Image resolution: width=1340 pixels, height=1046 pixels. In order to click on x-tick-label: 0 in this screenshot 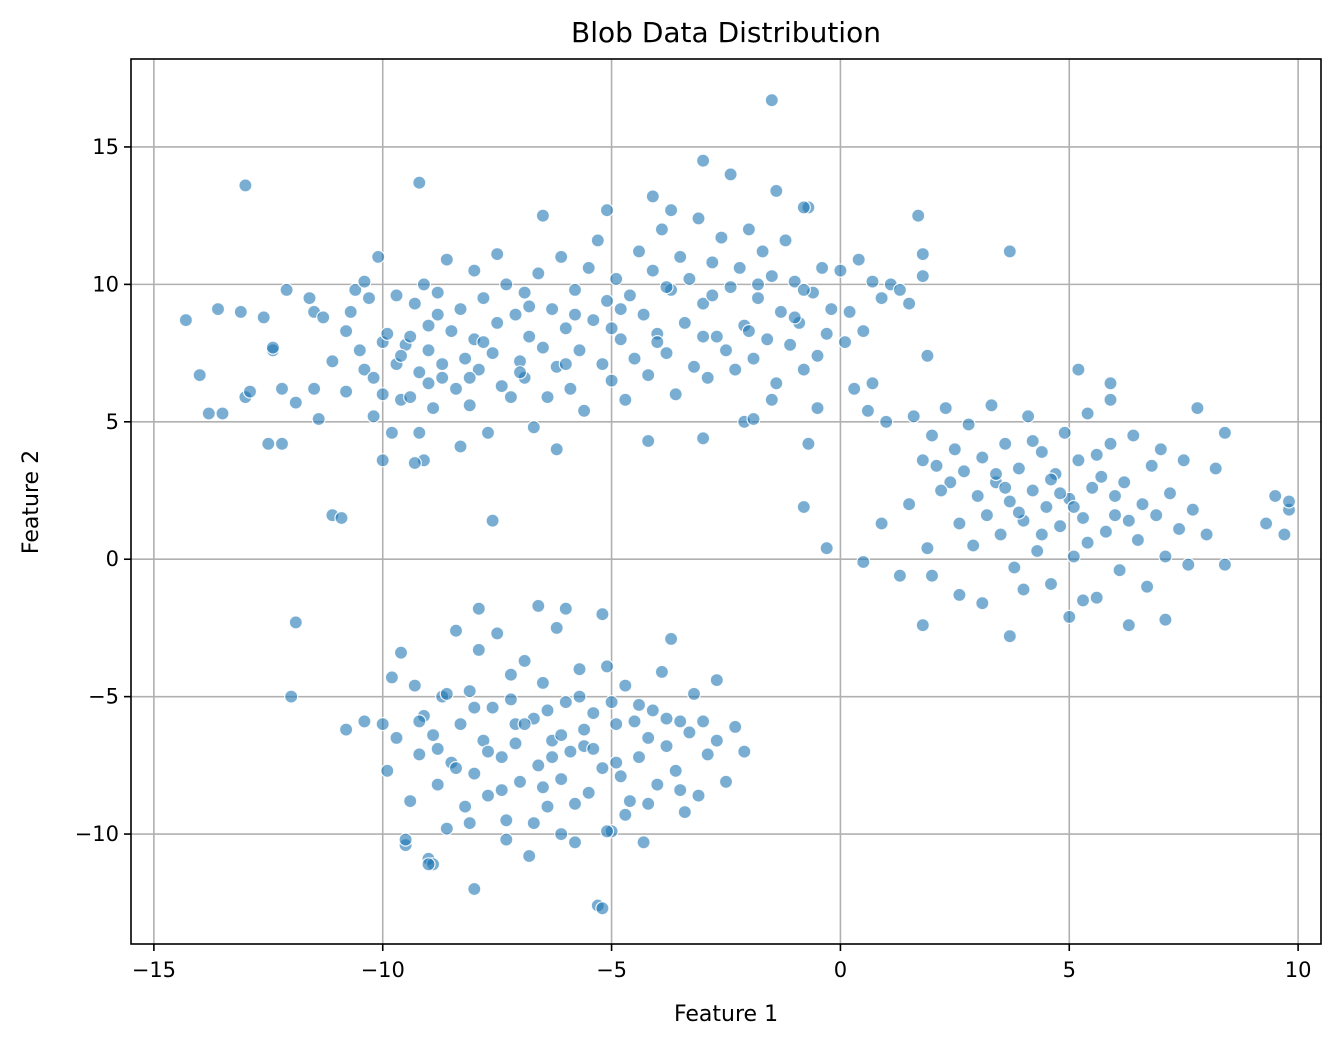, I will do `click(840, 970)`.